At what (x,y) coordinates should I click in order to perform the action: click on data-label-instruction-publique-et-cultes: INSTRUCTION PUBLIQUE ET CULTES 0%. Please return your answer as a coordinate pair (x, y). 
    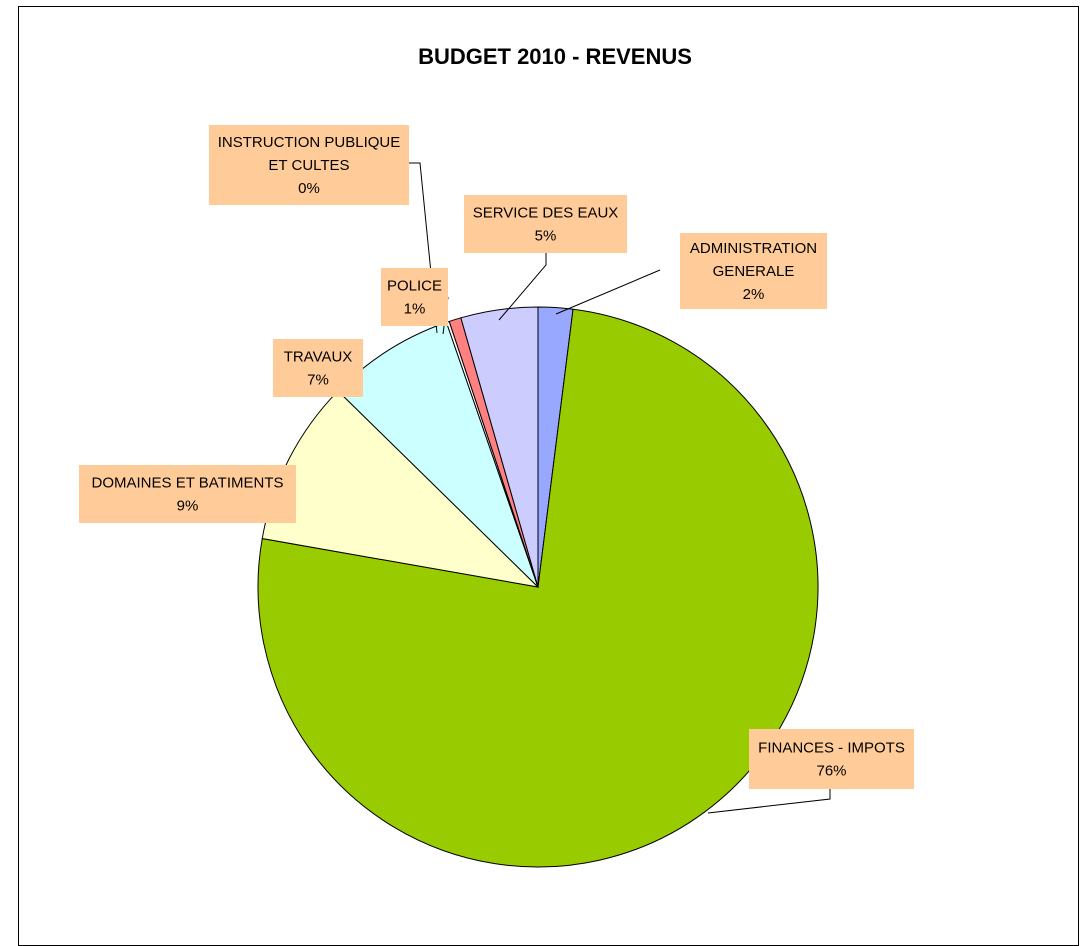
    Looking at the image, I should click on (309, 165).